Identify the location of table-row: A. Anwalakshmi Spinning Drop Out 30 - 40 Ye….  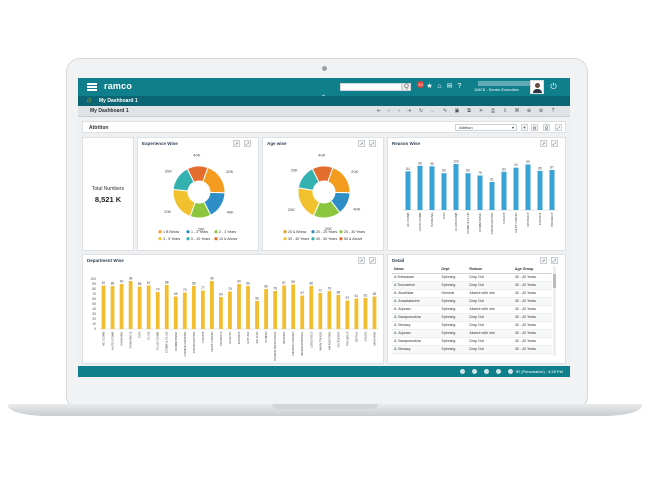
(472, 301).